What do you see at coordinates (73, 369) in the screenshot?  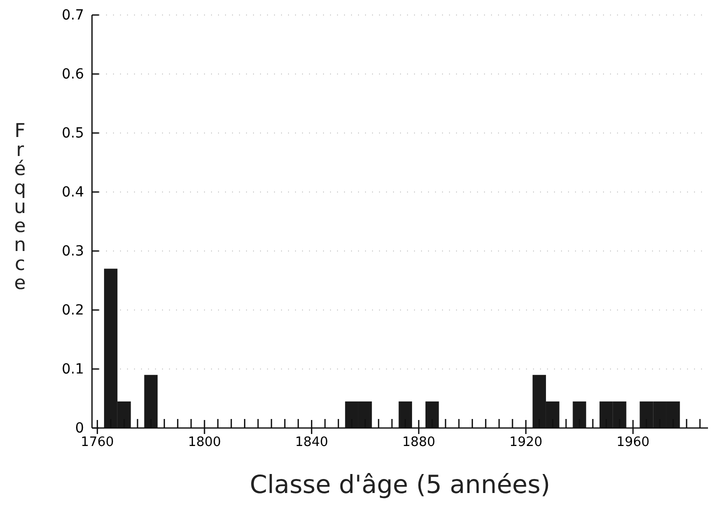 I see `y-tick-label: 0.1` at bounding box center [73, 369].